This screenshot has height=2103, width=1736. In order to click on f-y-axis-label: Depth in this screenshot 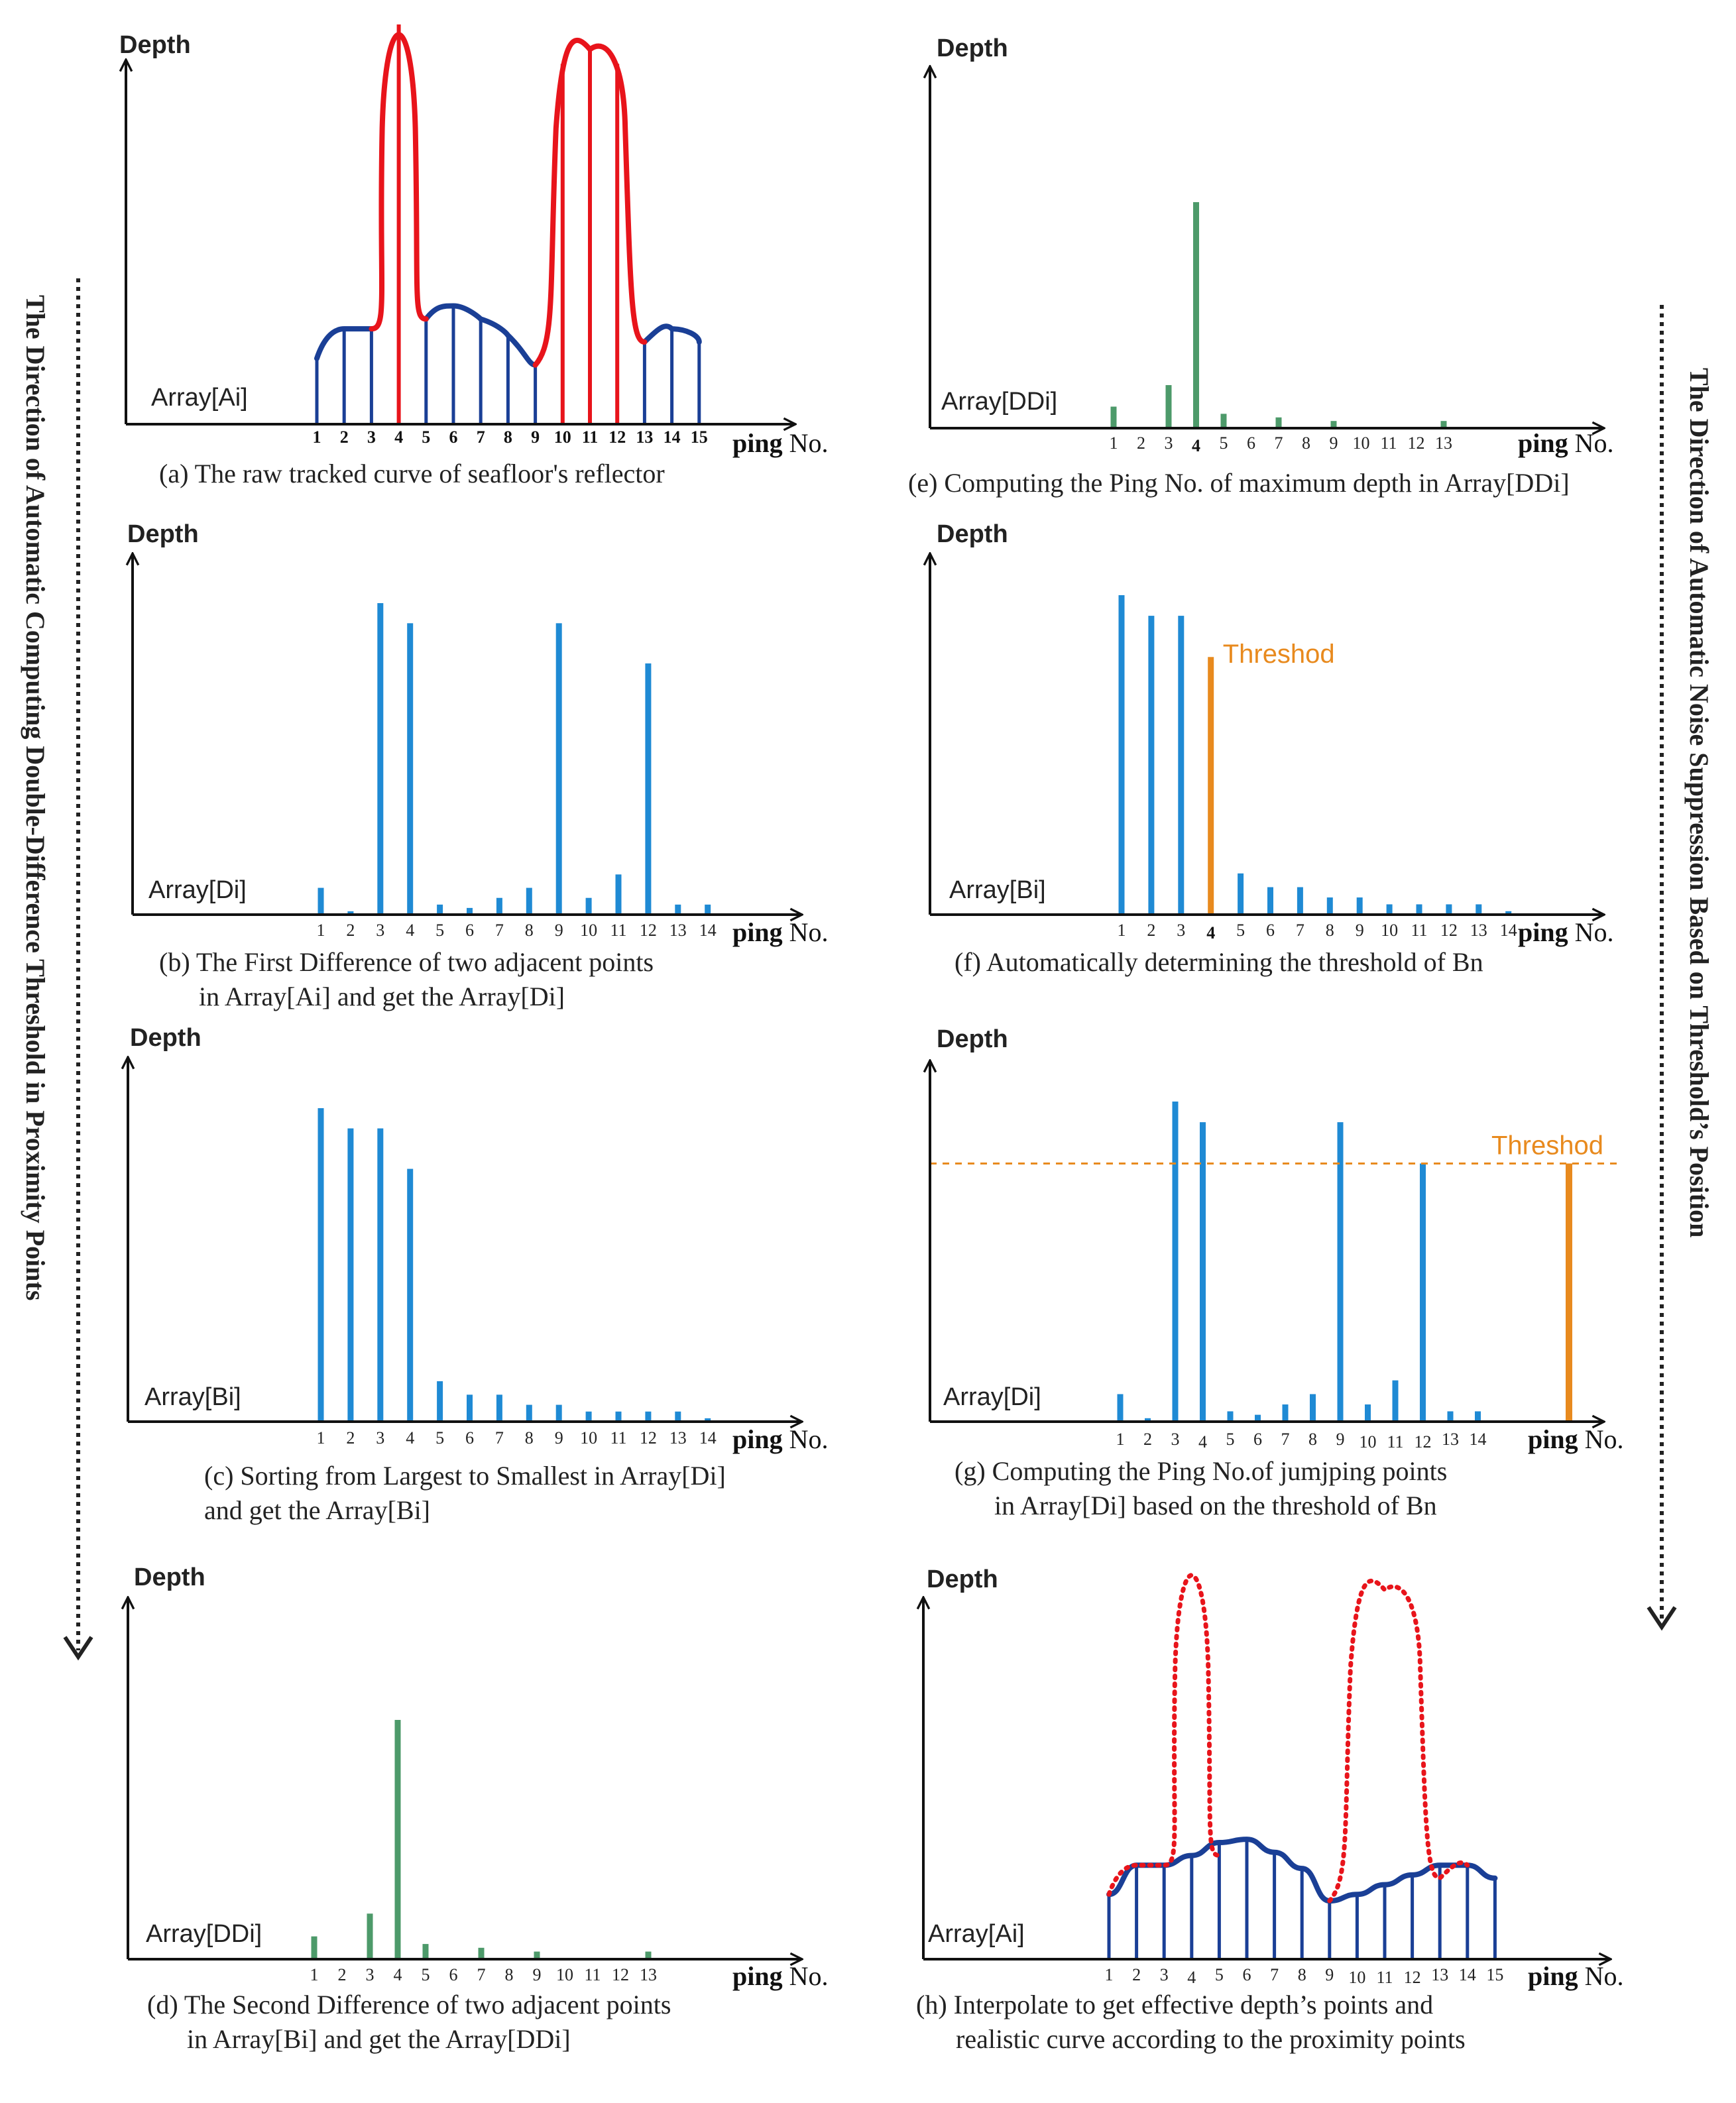, I will do `click(972, 534)`.